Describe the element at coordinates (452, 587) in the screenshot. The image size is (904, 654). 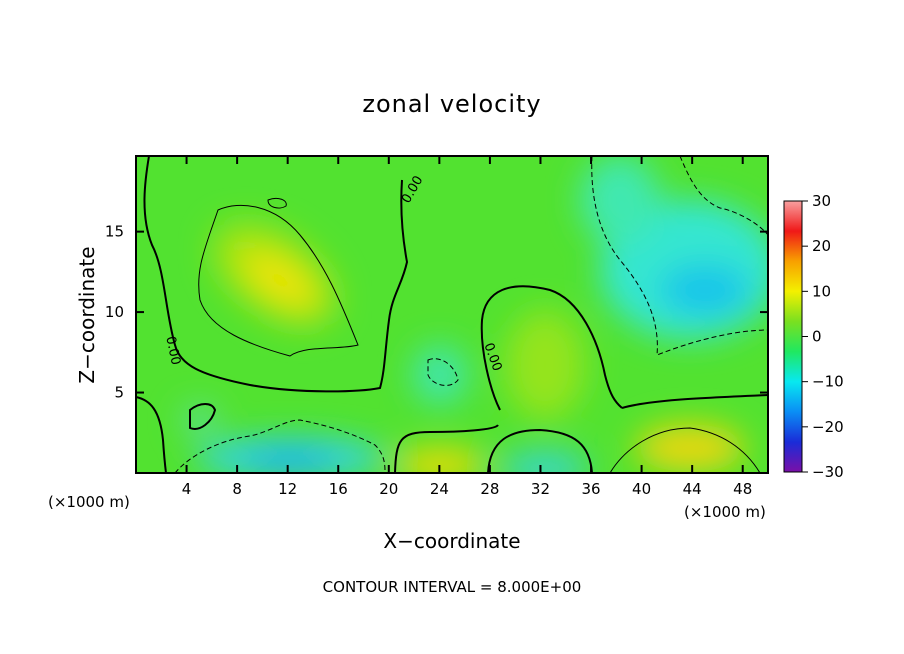
I see `contour-interval-note: CONTOUR INTERVAL = 8.000E+00` at that location.